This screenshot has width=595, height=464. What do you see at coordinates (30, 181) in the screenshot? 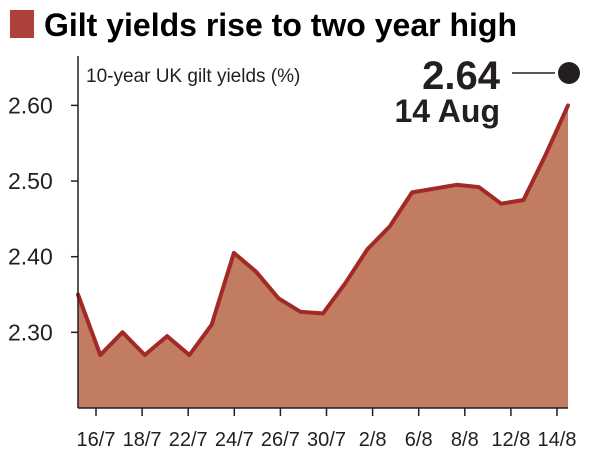
I see `y-tick-label: 2.50` at bounding box center [30, 181].